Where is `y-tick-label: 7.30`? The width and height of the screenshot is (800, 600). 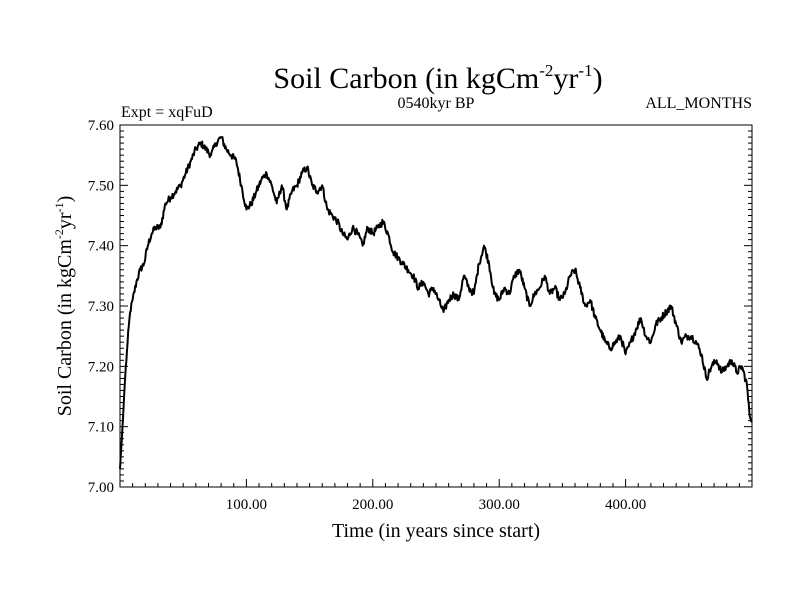 y-tick-label: 7.30 is located at coordinates (101, 307).